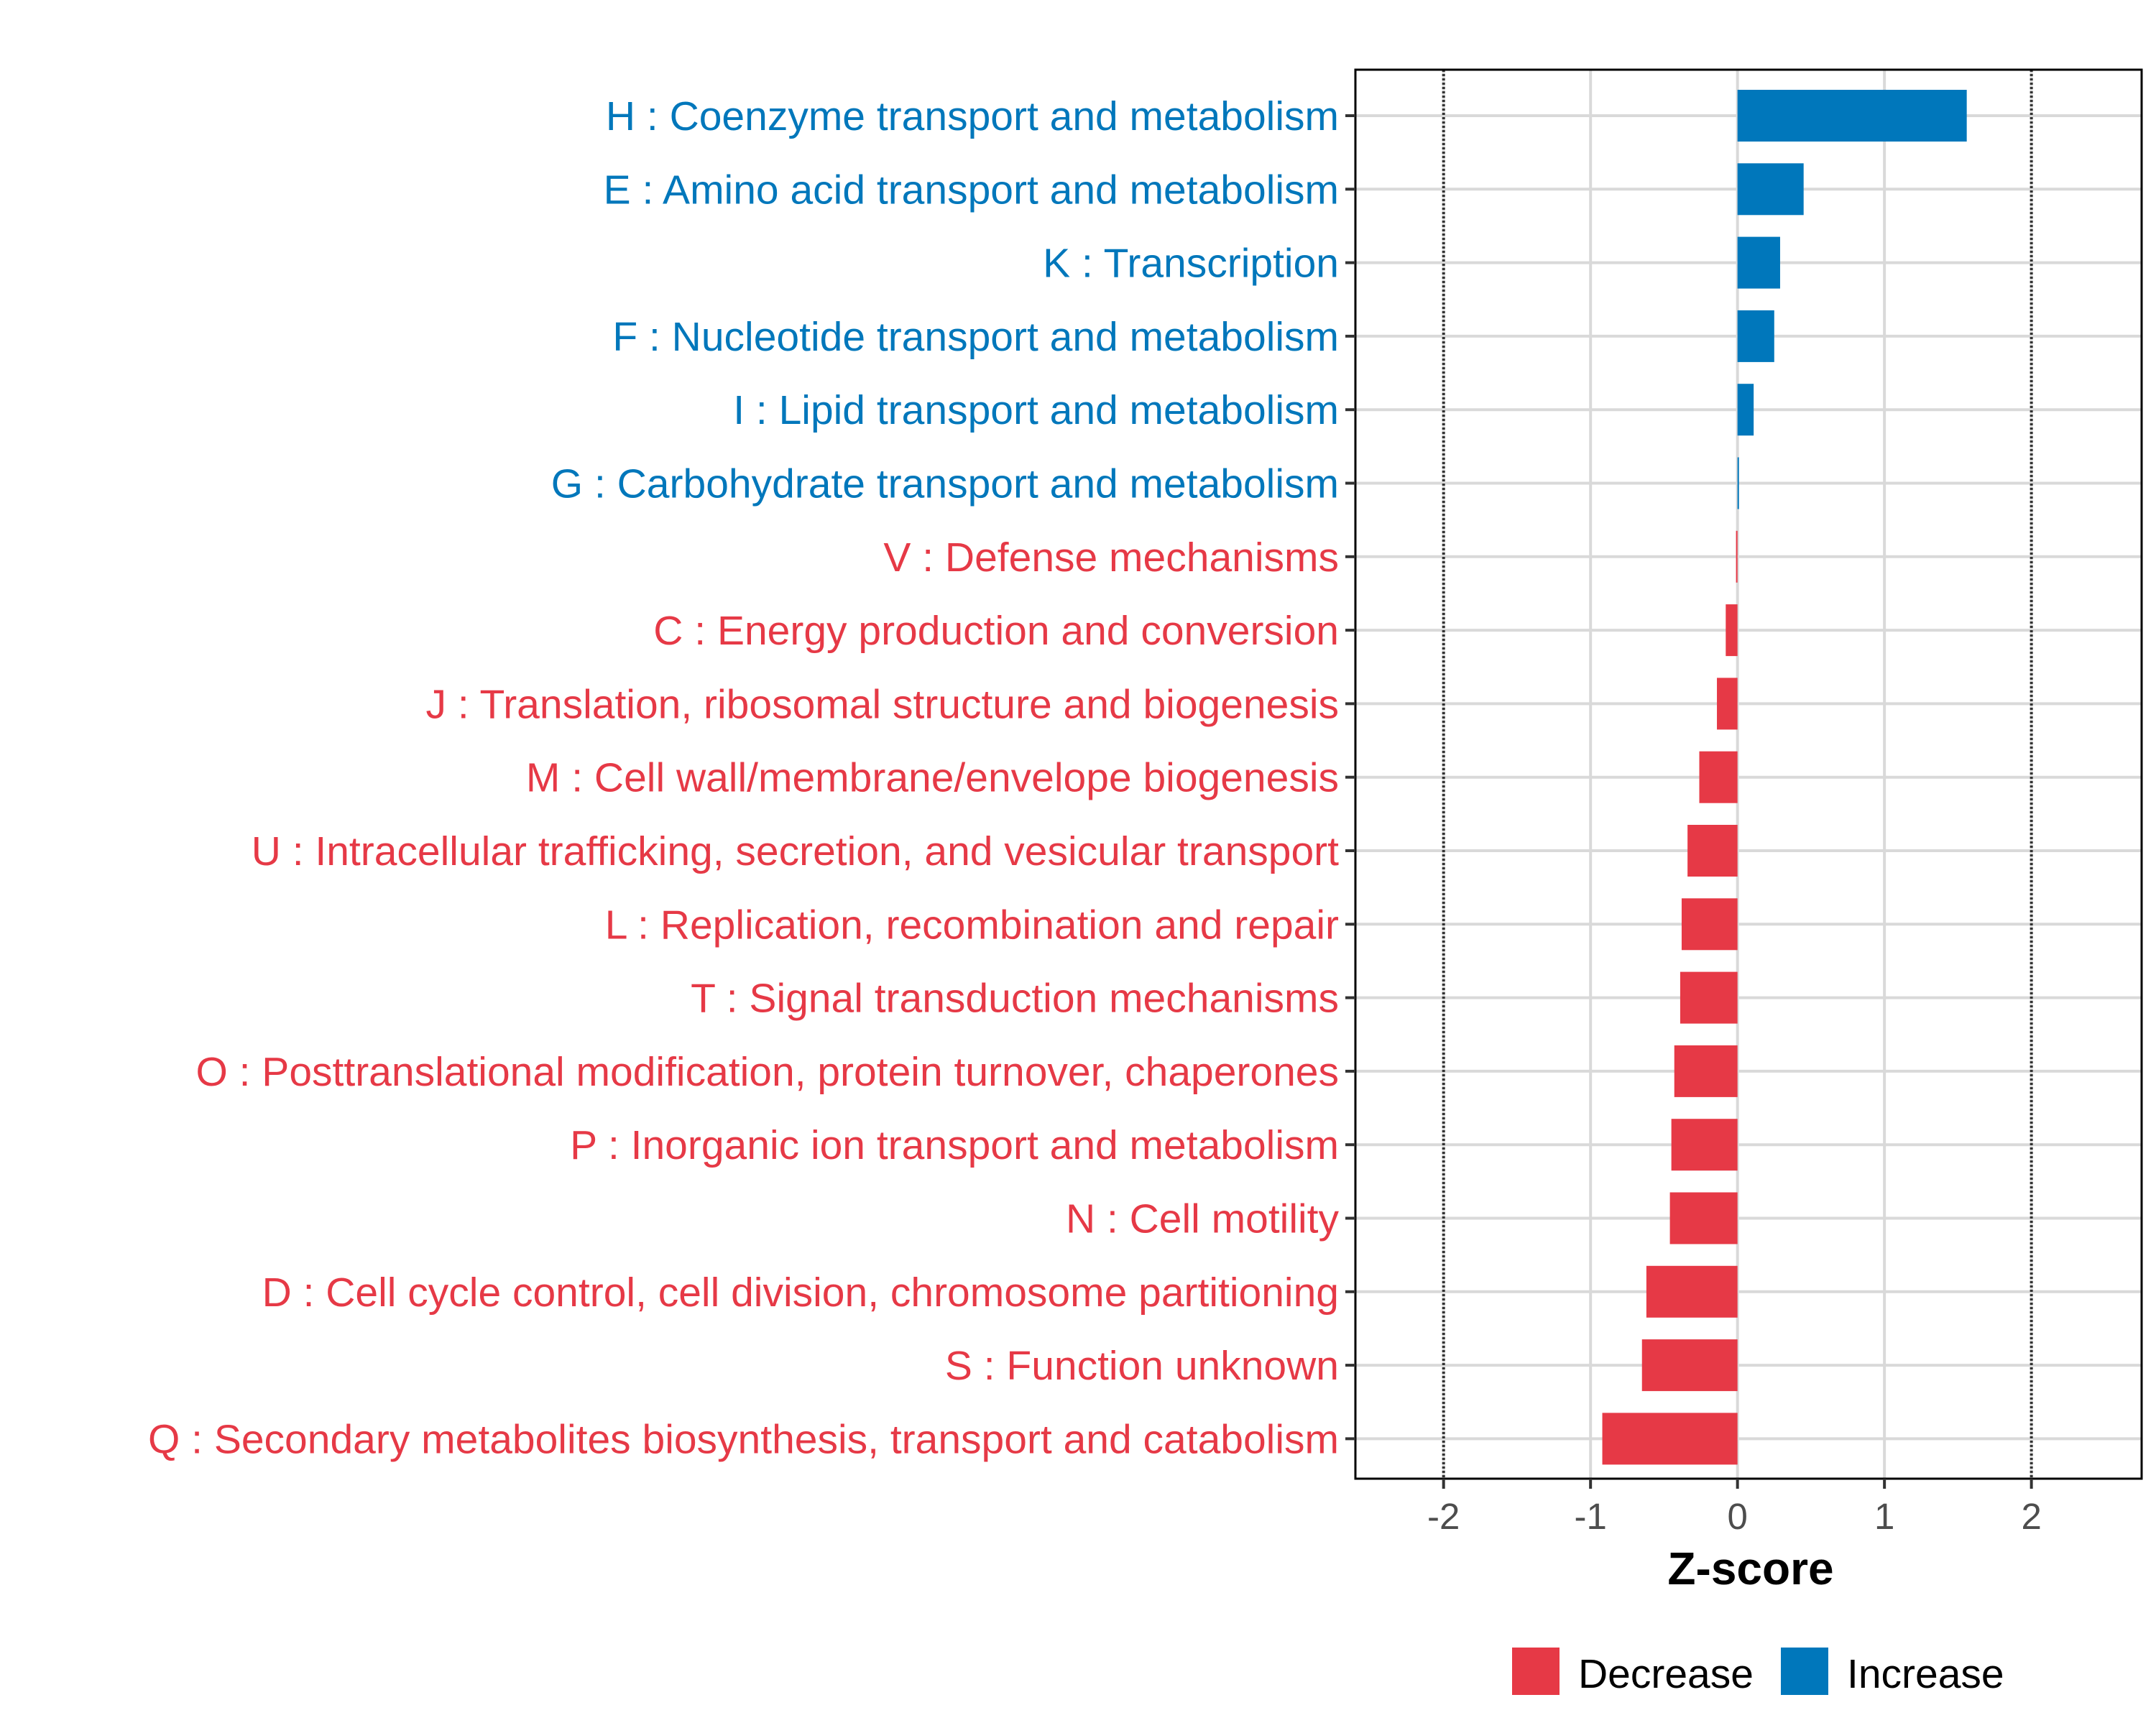  What do you see at coordinates (1884, 1517) in the screenshot?
I see `x-tick-label: 1` at bounding box center [1884, 1517].